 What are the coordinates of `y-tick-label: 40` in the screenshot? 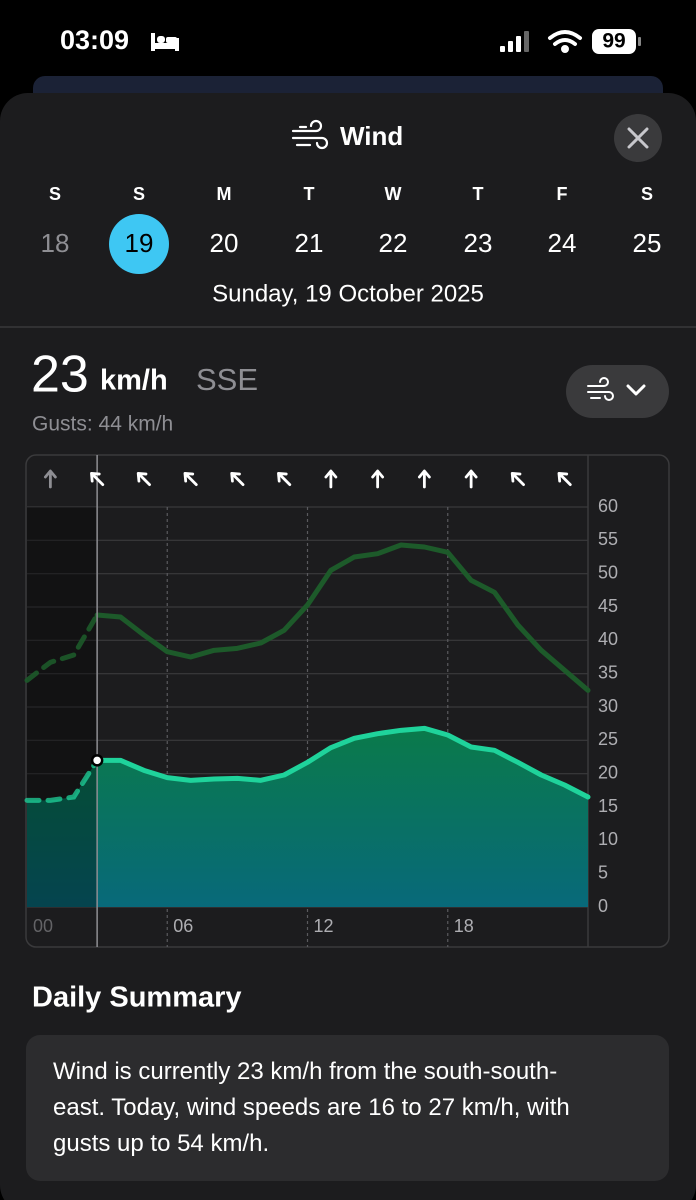 It's located at (608, 639).